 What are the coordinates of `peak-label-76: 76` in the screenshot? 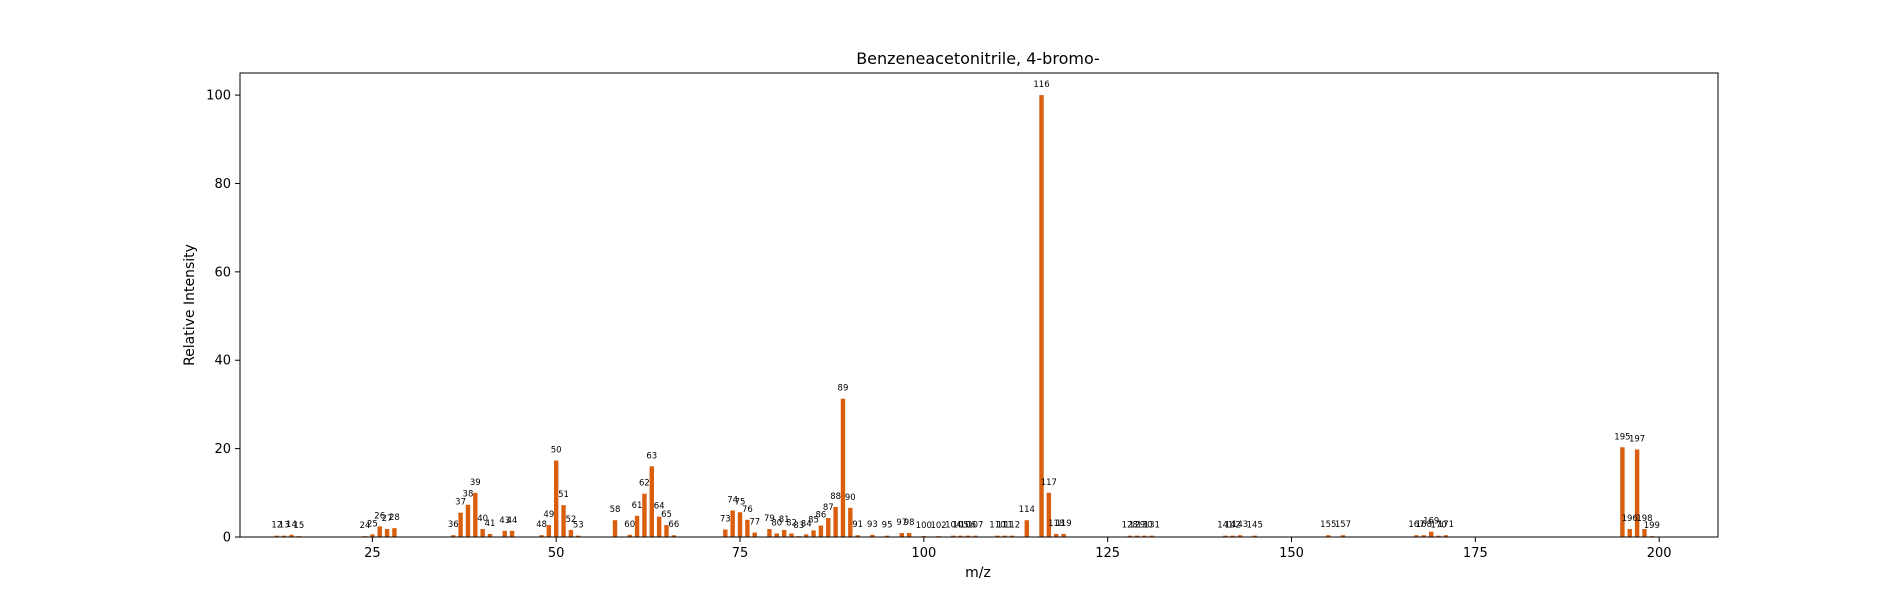 It's located at (747, 510).